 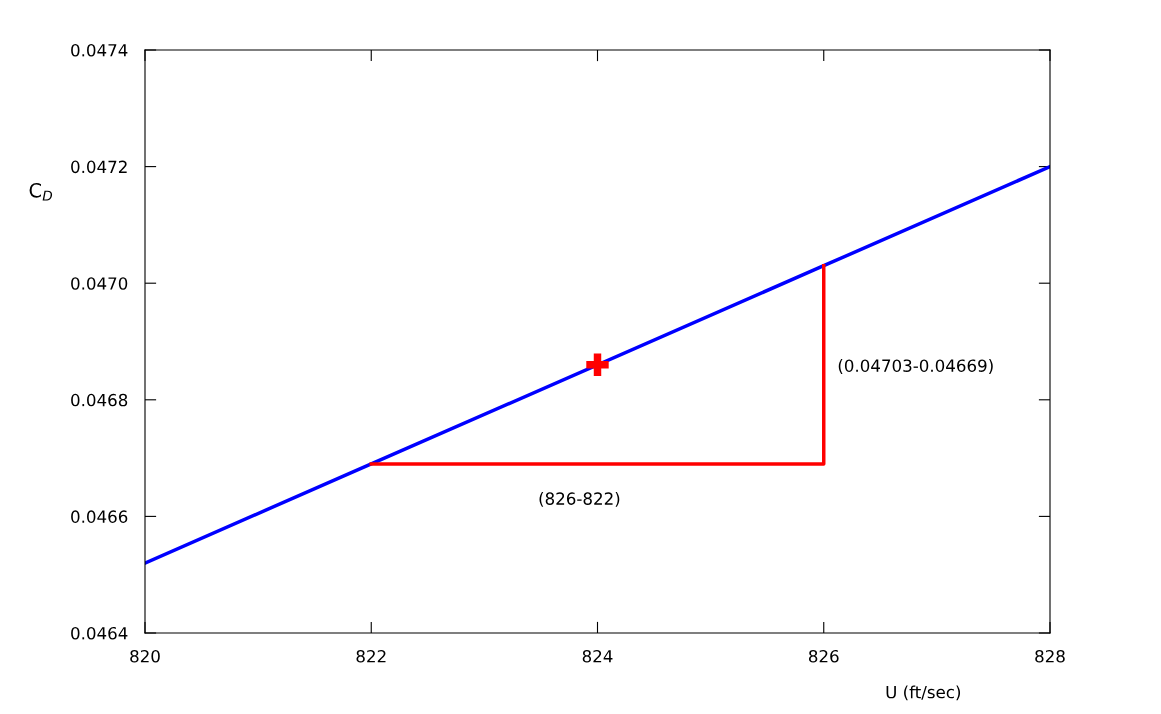 I want to click on y-tick-label: 0.0474, so click(x=99, y=50).